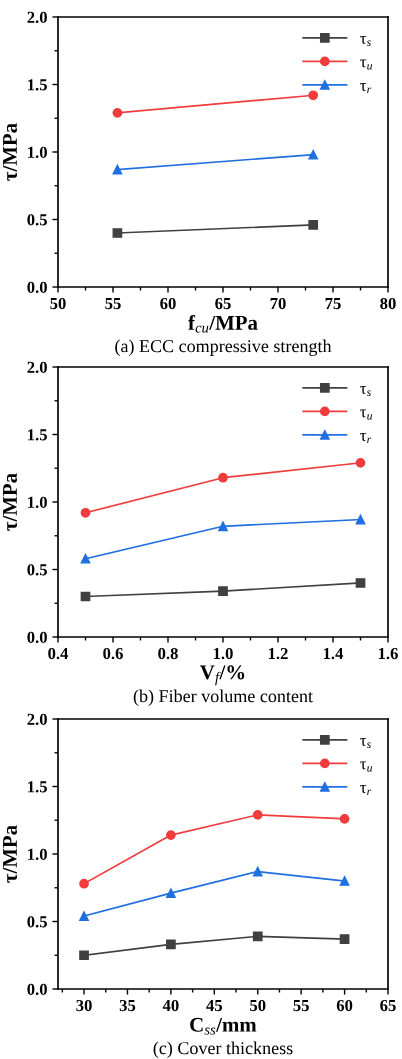 The image size is (402, 1059). I want to click on x-tick-label: 75, so click(333, 304).